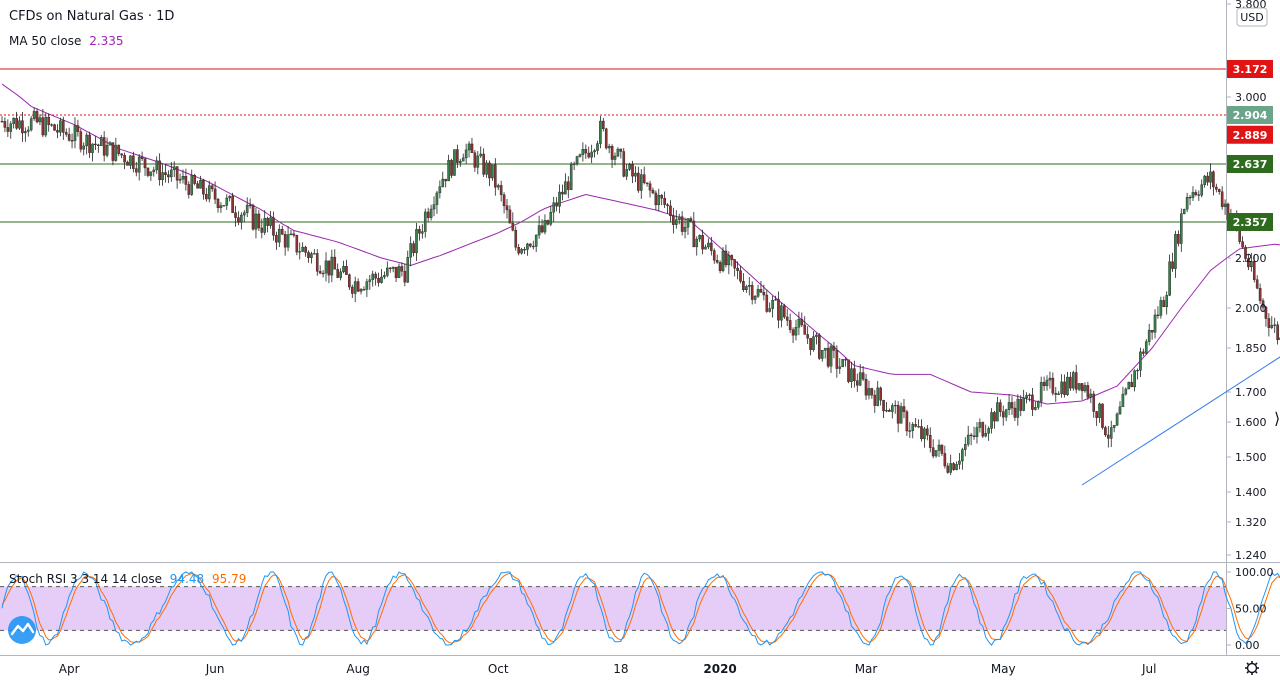 This screenshot has height=680, width=1280. What do you see at coordinates (22, 630) in the screenshot?
I see `tradingview-logo-icon` at bounding box center [22, 630].